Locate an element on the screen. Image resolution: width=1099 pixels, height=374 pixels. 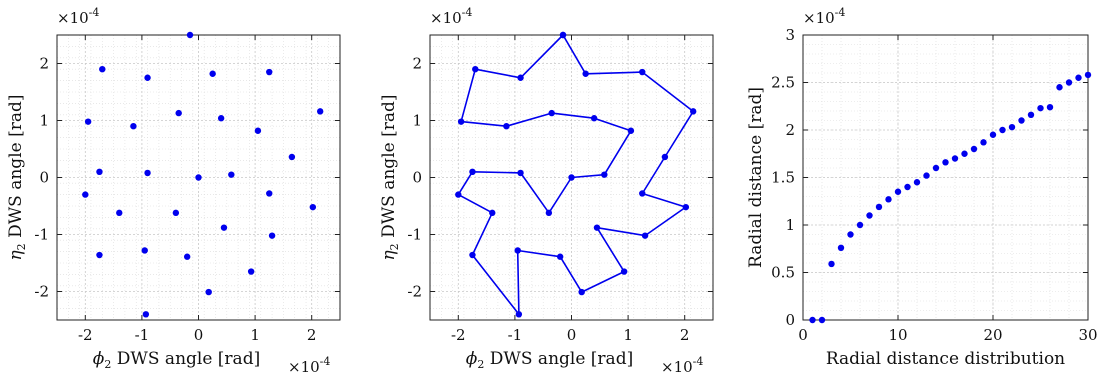
y-tick-label: 1.5 is located at coordinates (783, 178).